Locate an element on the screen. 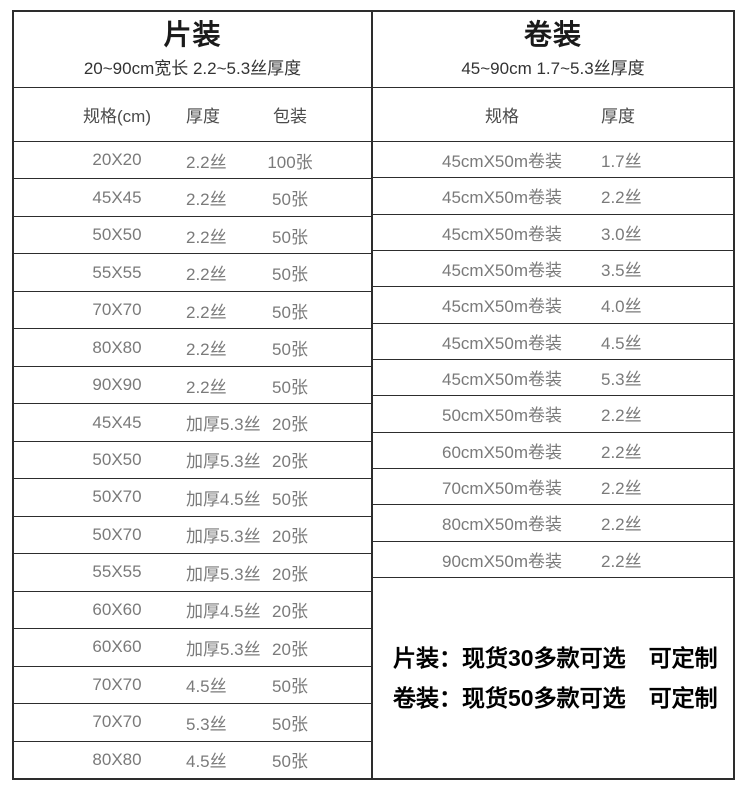  column-header-pack: 包装 is located at coordinates (290, 116).